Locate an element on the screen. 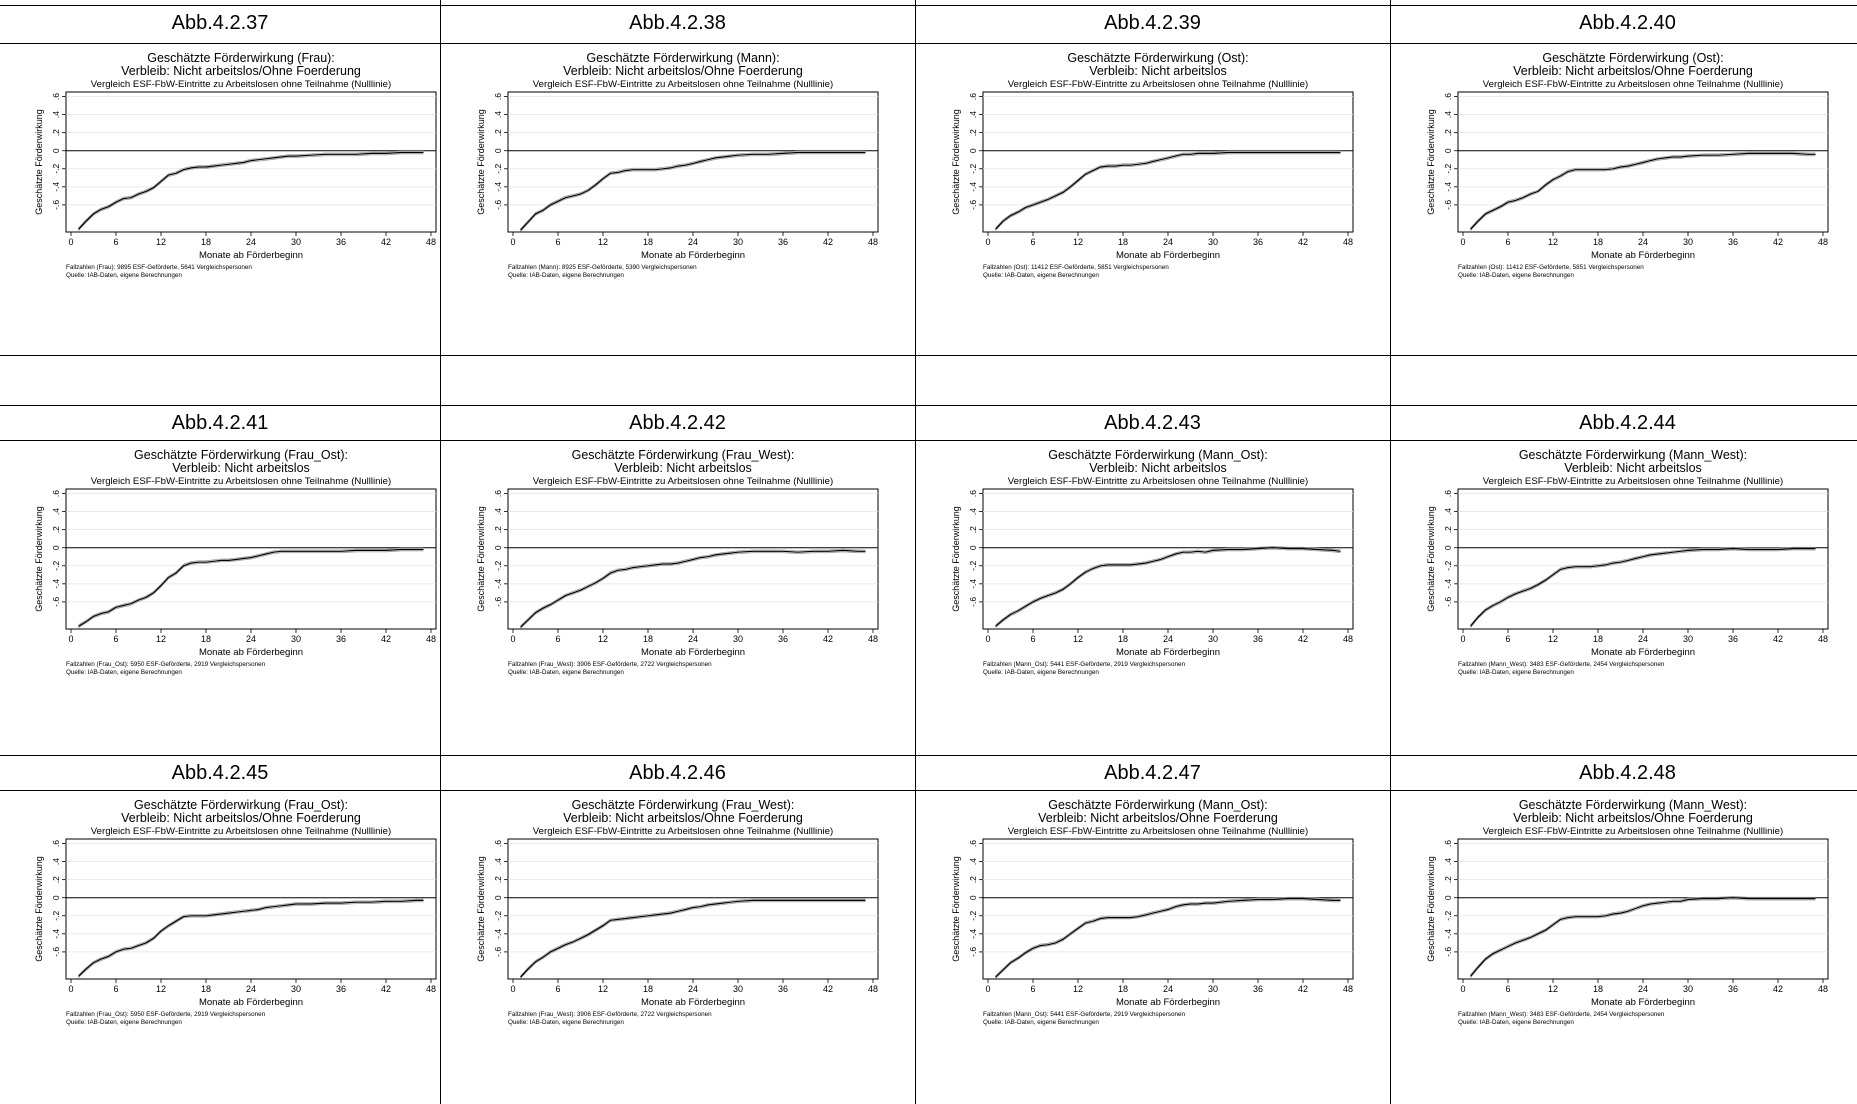 This screenshot has height=1104, width=1857. plot-frame is located at coordinates (1168, 162).